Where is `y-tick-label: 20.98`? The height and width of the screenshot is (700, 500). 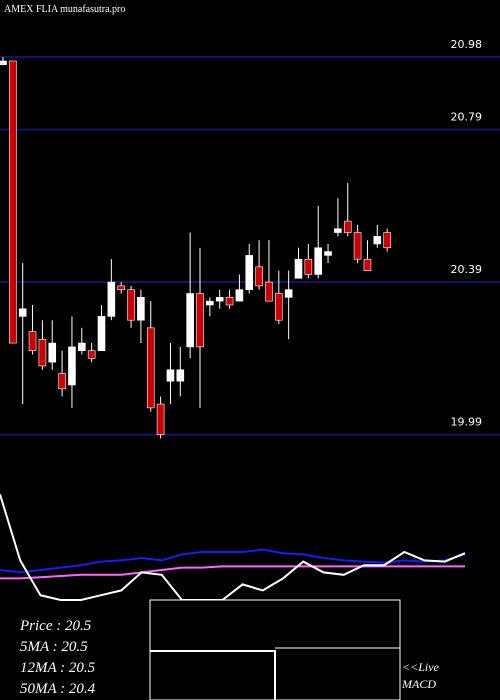
y-tick-label: 20.98 is located at coordinates (467, 44).